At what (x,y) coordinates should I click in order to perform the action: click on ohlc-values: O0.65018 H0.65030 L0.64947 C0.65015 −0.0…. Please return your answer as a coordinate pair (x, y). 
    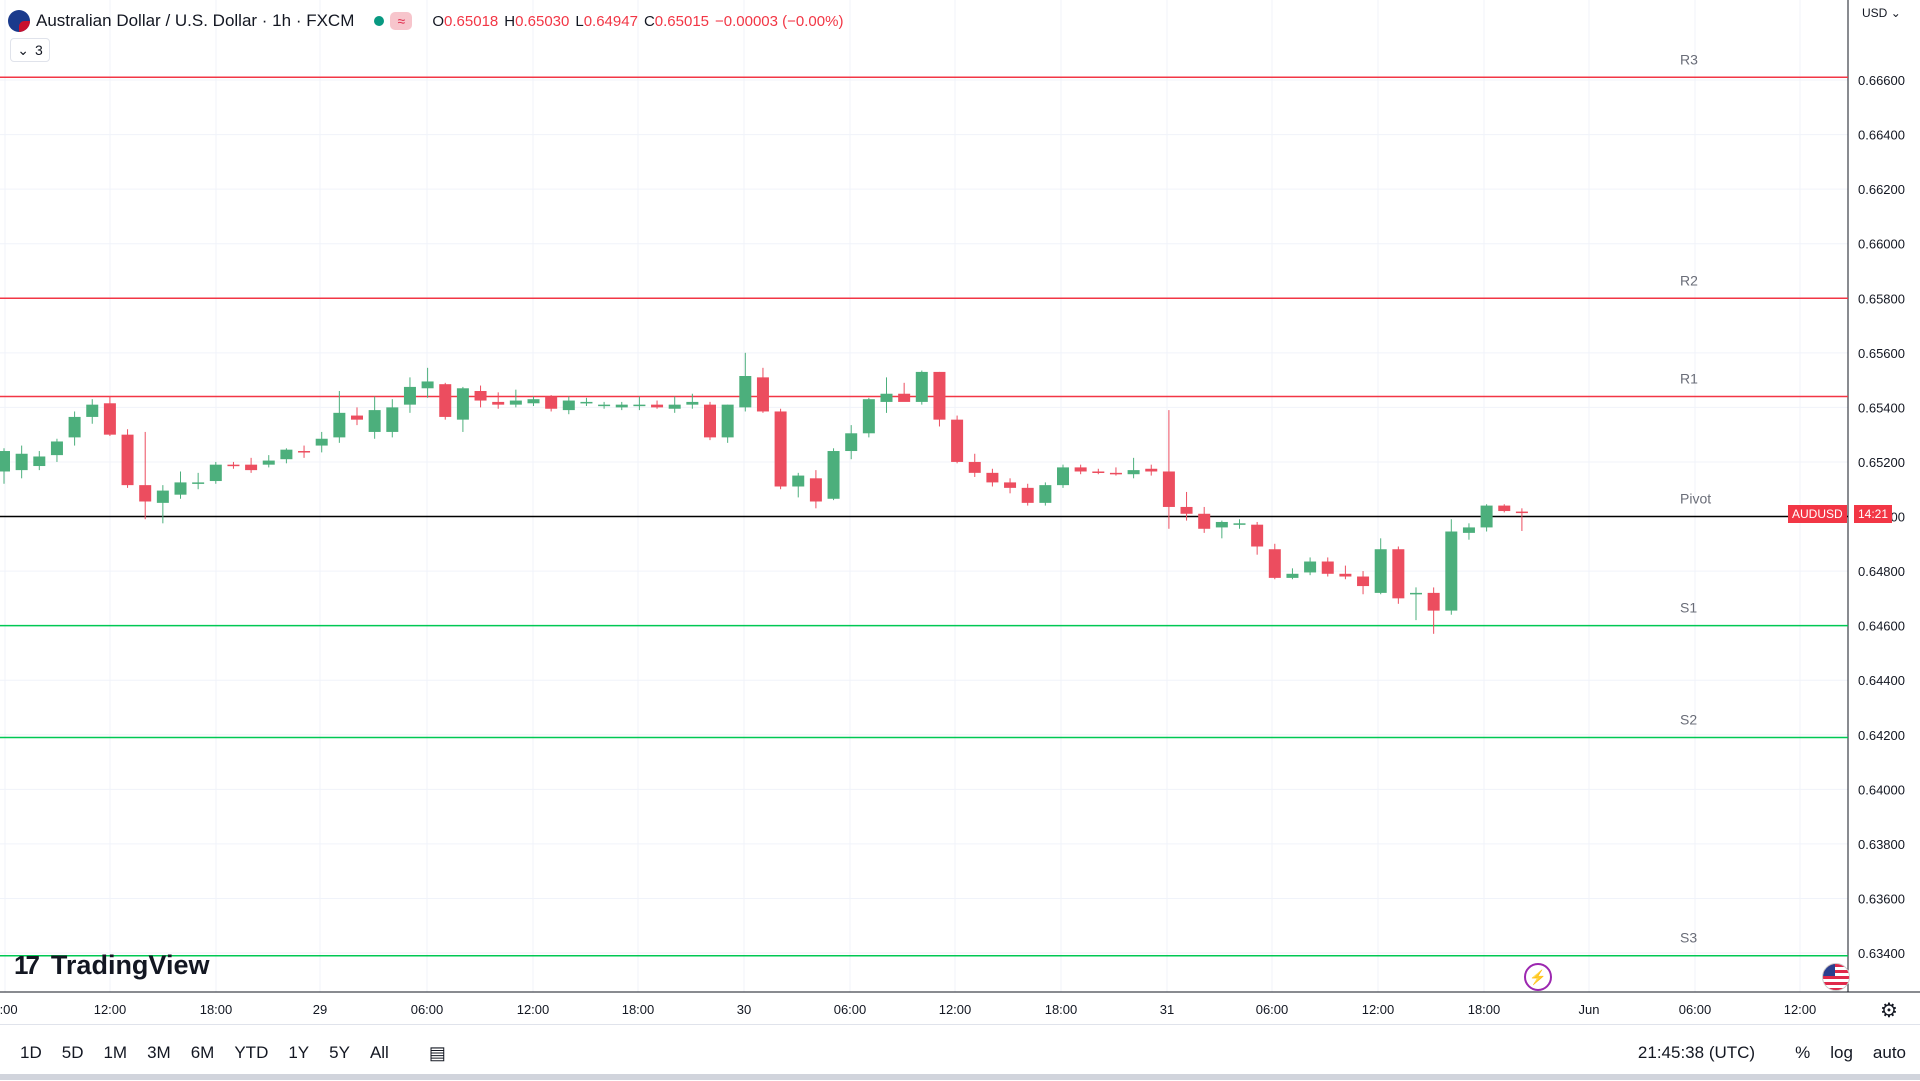
    Looking at the image, I should click on (637, 21).